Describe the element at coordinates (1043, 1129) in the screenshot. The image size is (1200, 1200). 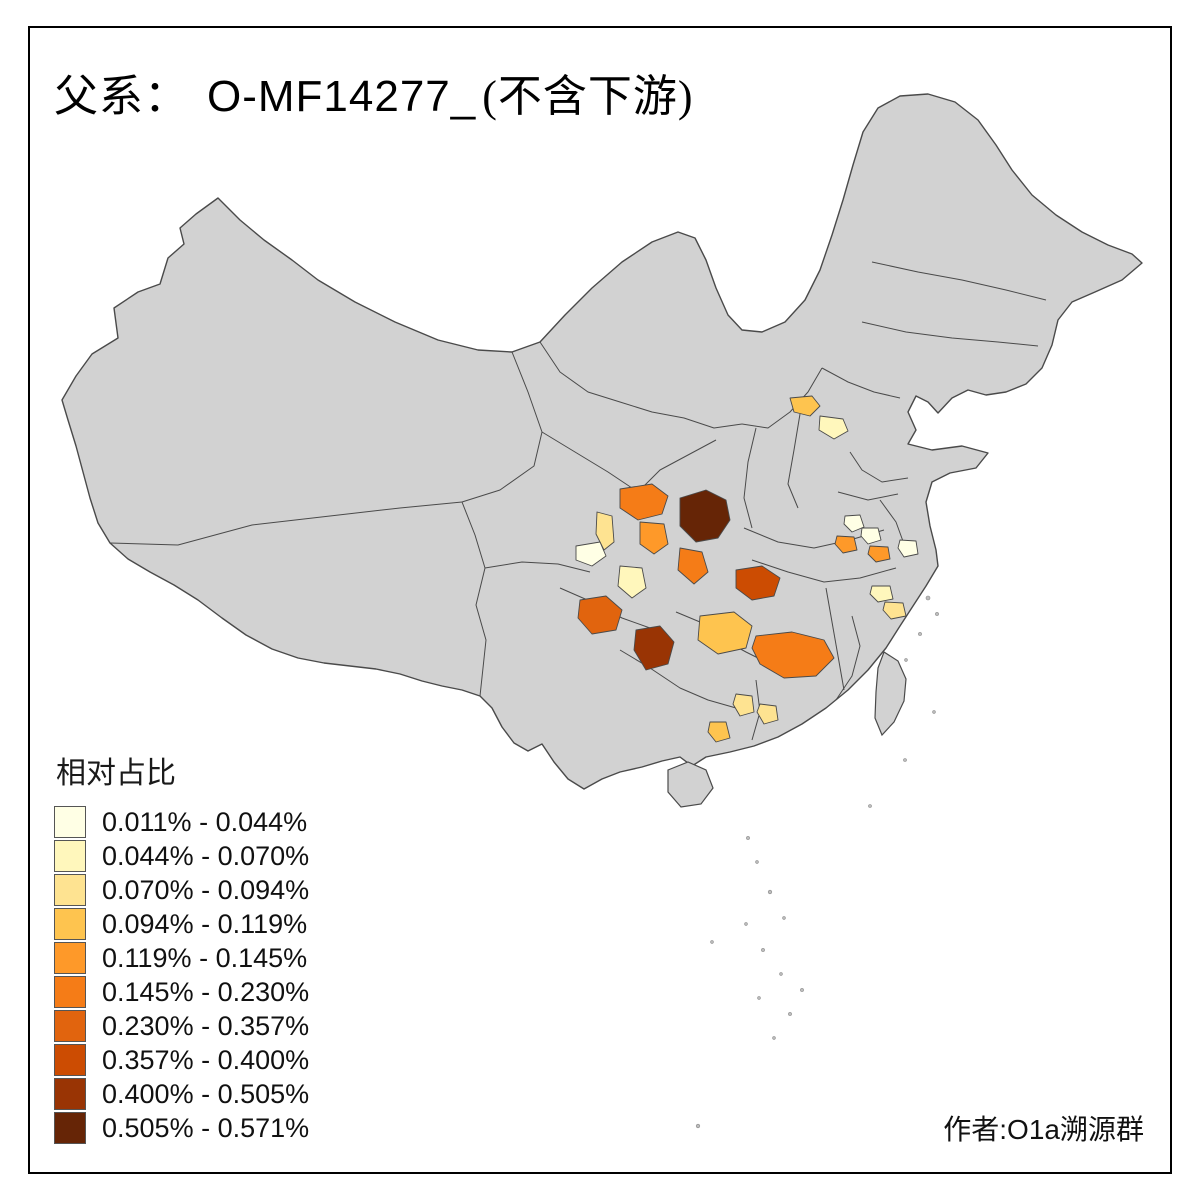
I see `credit-text: 作者:O1a溯源群` at that location.